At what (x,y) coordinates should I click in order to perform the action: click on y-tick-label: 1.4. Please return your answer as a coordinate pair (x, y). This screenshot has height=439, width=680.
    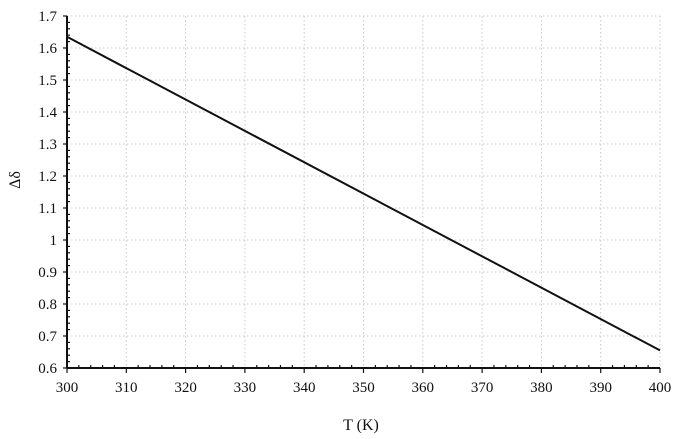
    Looking at the image, I should click on (47, 113).